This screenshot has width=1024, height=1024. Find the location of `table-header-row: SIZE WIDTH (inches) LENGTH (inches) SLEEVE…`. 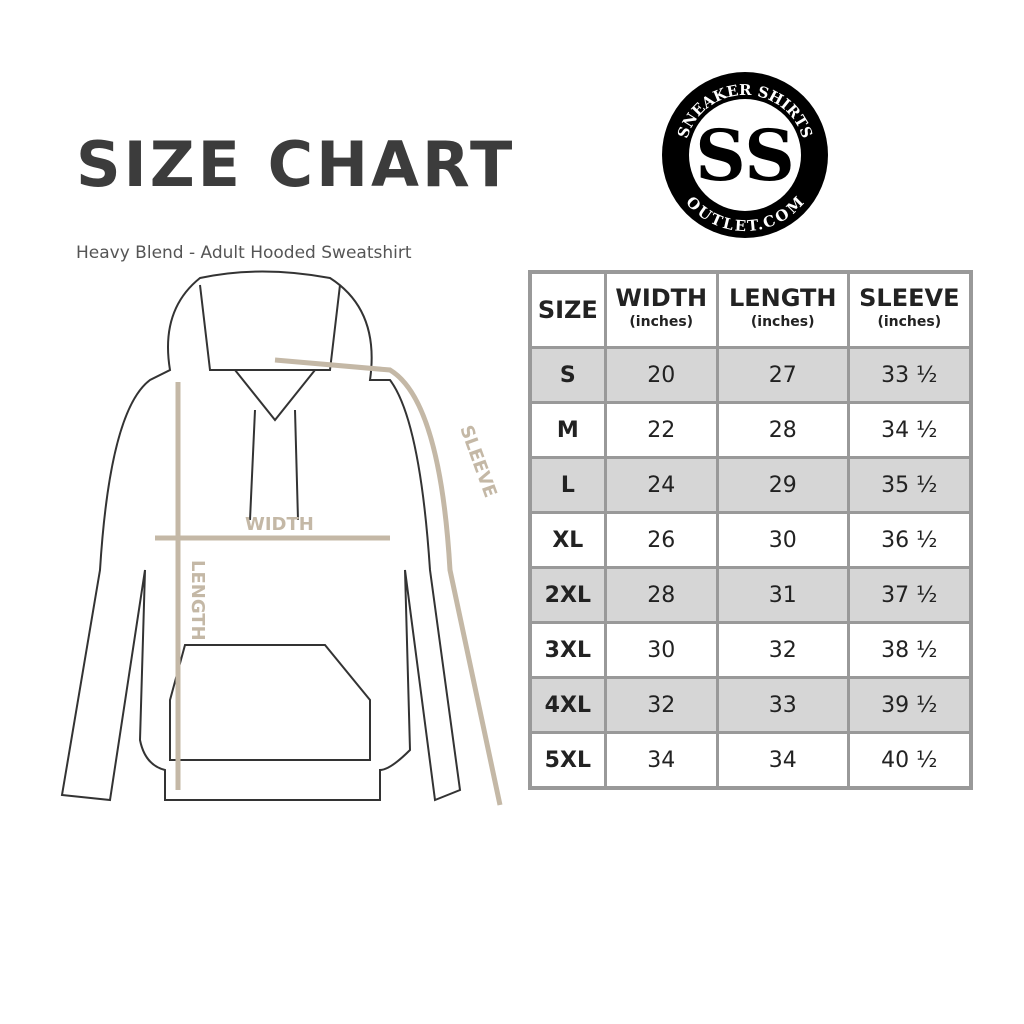

table-header-row: SIZE WIDTH (inches) LENGTH (inches) SLEEVE… is located at coordinates (750, 309).